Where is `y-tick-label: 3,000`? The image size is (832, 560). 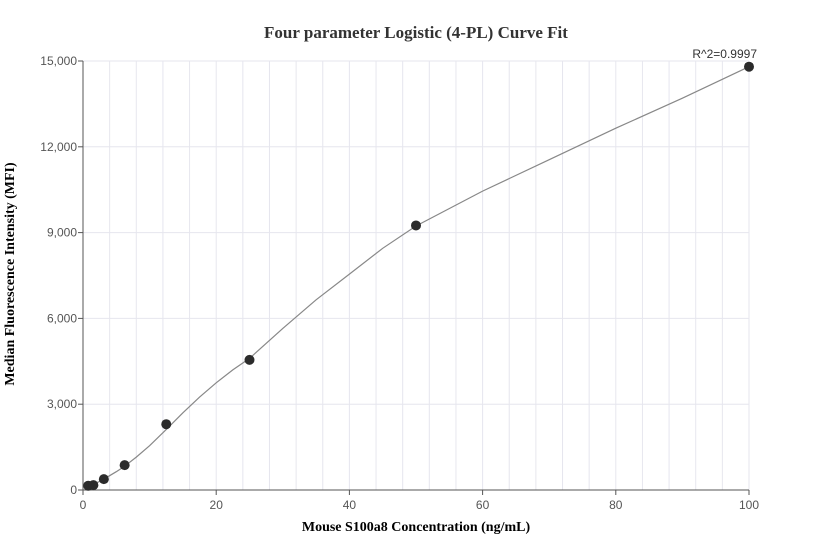
y-tick-label: 3,000 is located at coordinates (62, 404).